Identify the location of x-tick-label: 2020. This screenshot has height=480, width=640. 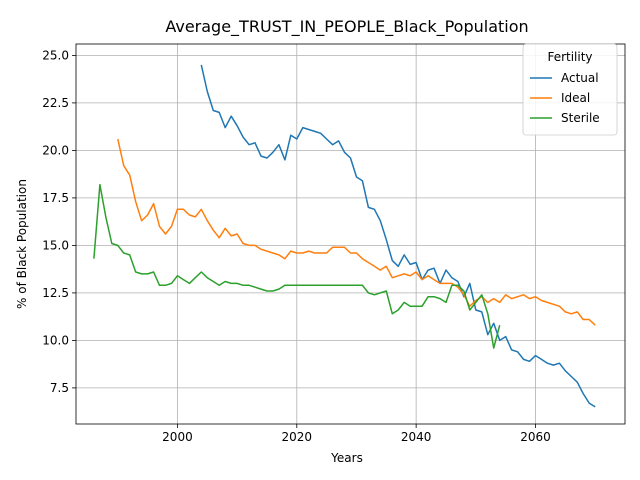
(297, 437).